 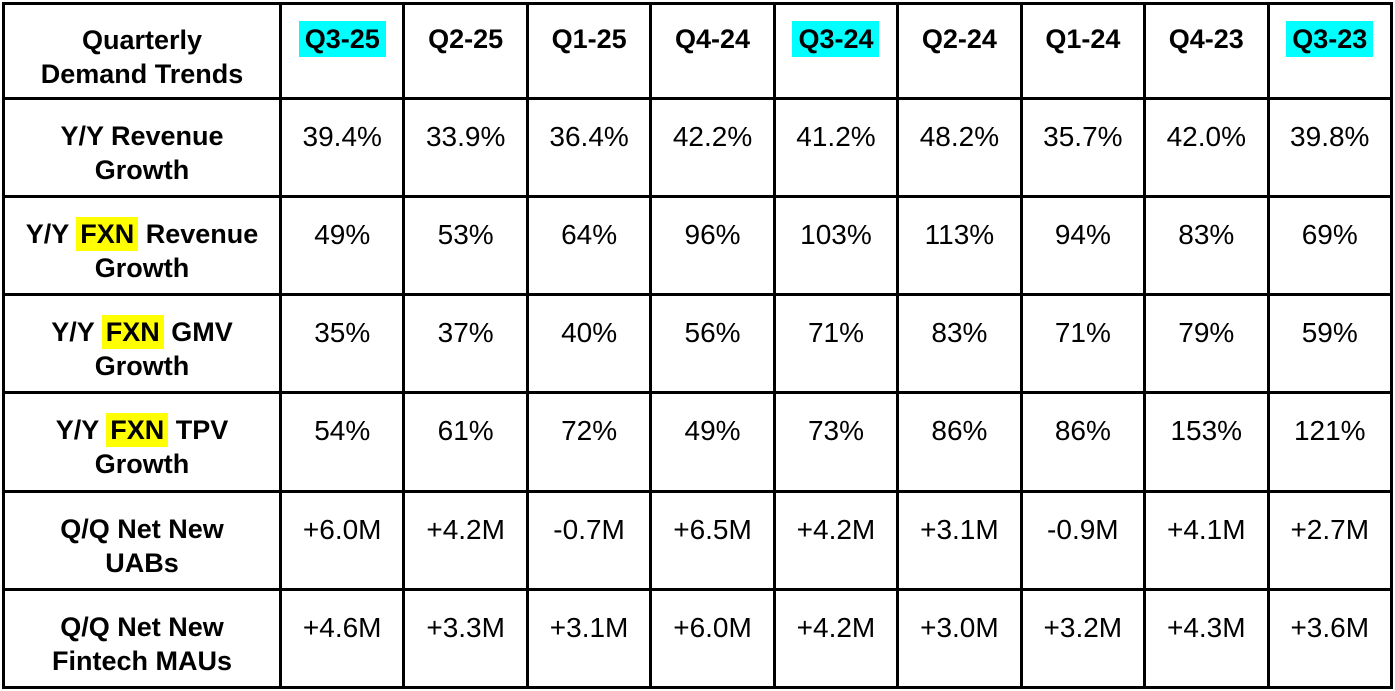 What do you see at coordinates (342, 442) in the screenshot?
I see `value-cell: 54%` at bounding box center [342, 442].